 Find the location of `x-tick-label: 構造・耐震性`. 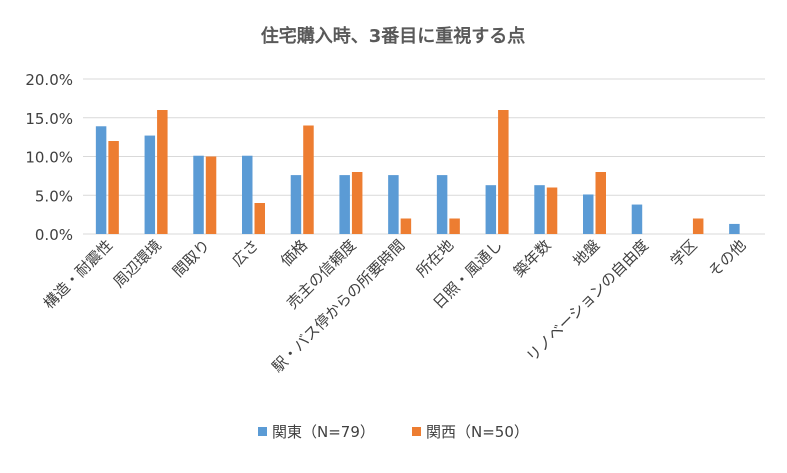

x-tick-label: 構造・耐震性 is located at coordinates (78, 274).